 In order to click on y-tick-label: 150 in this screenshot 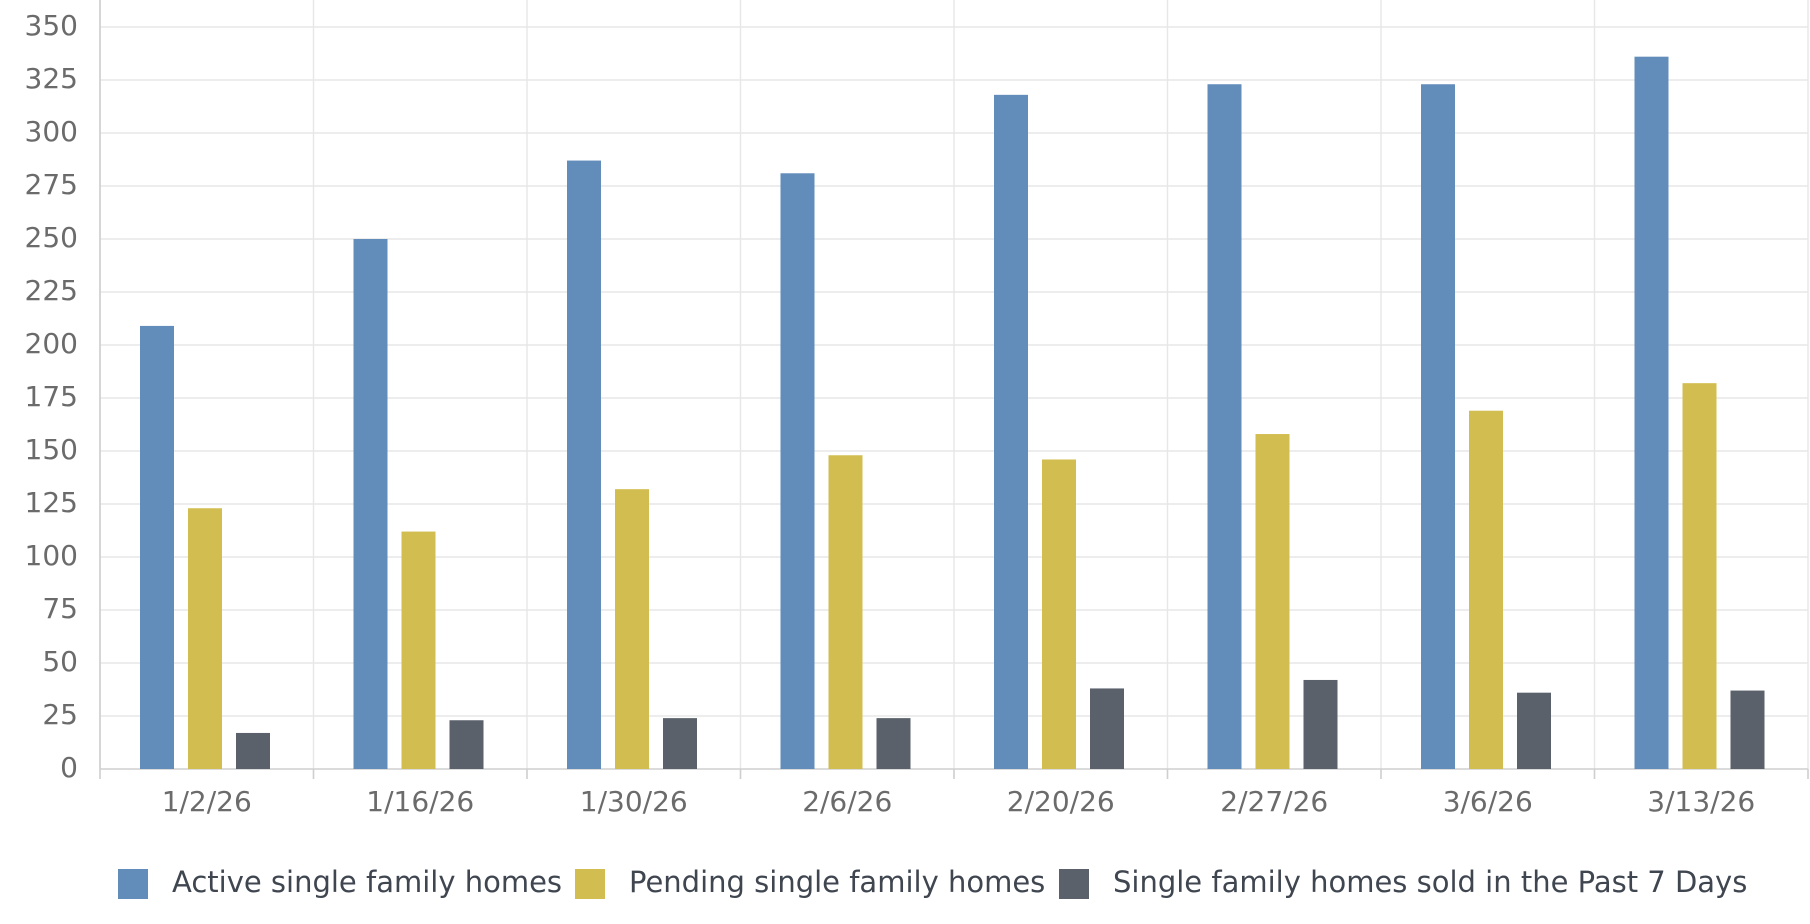, I will do `click(51, 449)`.